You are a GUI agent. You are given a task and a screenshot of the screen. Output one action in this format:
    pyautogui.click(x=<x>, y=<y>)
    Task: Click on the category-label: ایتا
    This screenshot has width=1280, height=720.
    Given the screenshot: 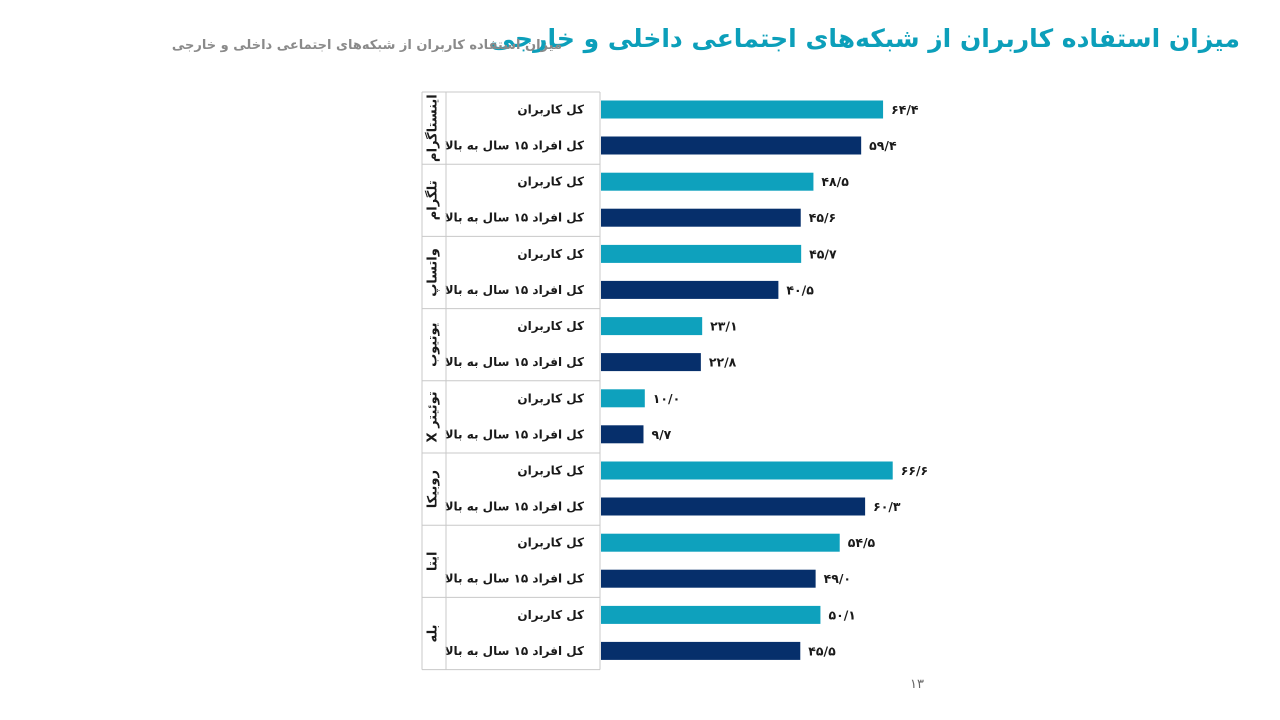 What is the action you would take?
    pyautogui.click(x=433, y=562)
    